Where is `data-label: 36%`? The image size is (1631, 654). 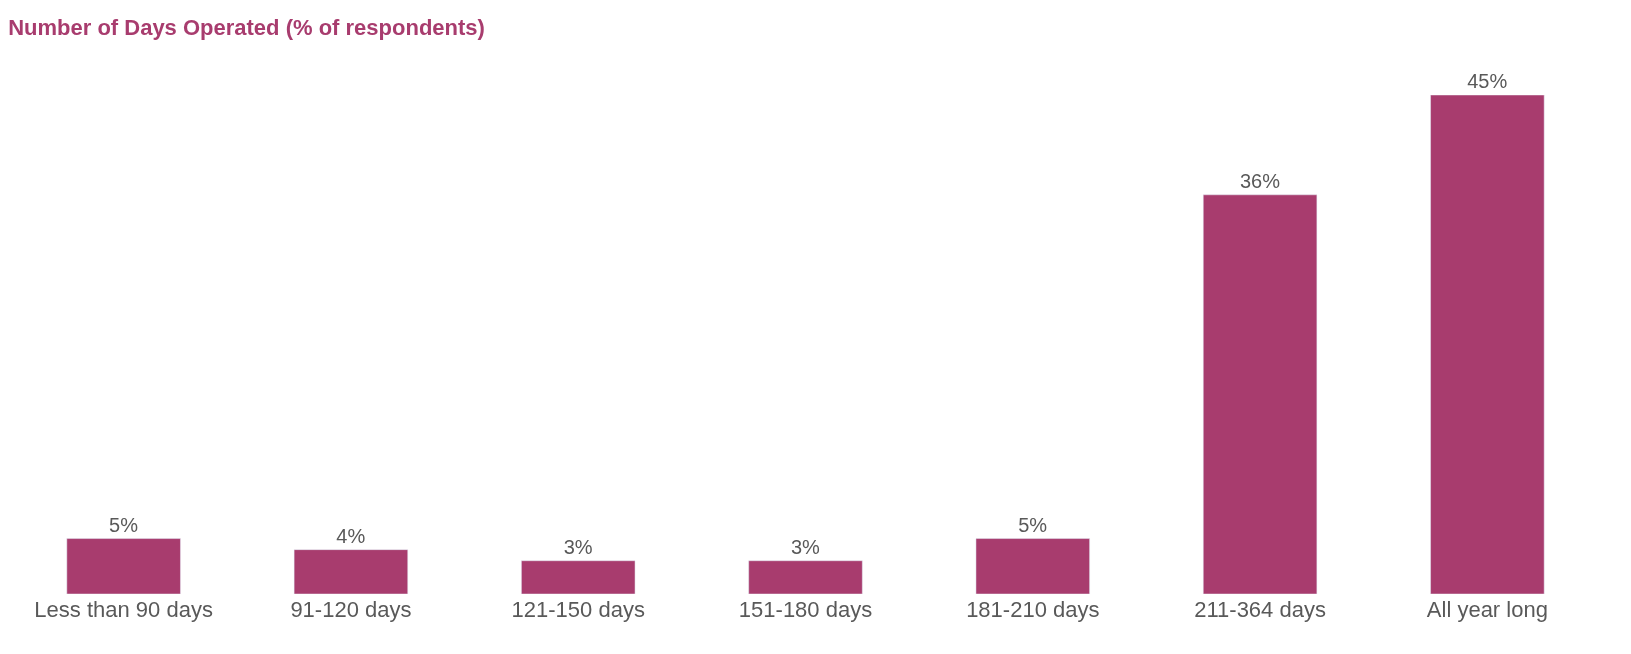
data-label: 36% is located at coordinates (1260, 180).